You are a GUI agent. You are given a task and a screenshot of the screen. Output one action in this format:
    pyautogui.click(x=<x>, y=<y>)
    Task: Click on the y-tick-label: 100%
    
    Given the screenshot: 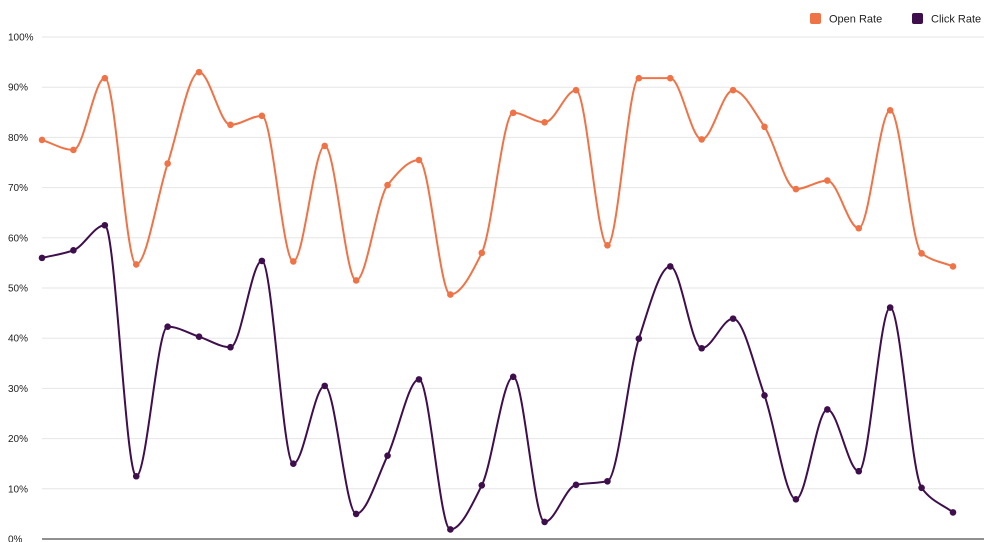 What is the action you would take?
    pyautogui.click(x=21, y=38)
    